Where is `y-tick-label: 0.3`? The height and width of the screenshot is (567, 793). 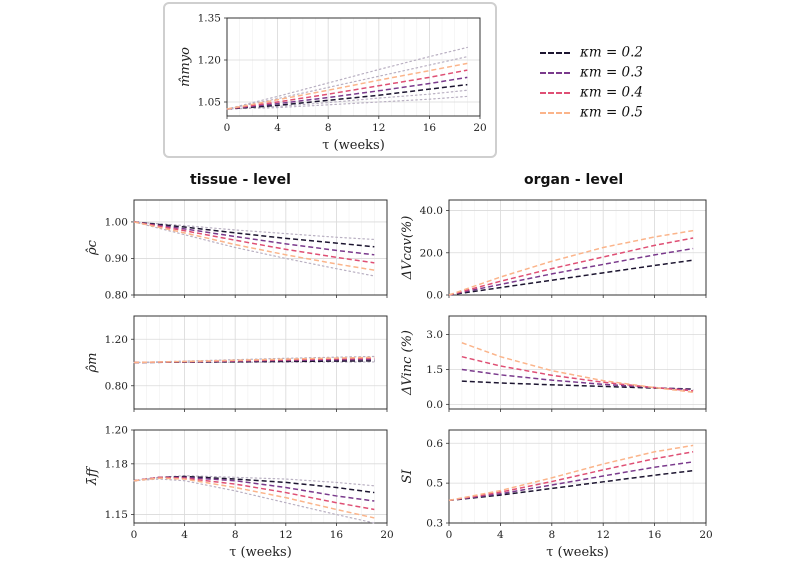 y-tick-label: 0.3 is located at coordinates (434, 524).